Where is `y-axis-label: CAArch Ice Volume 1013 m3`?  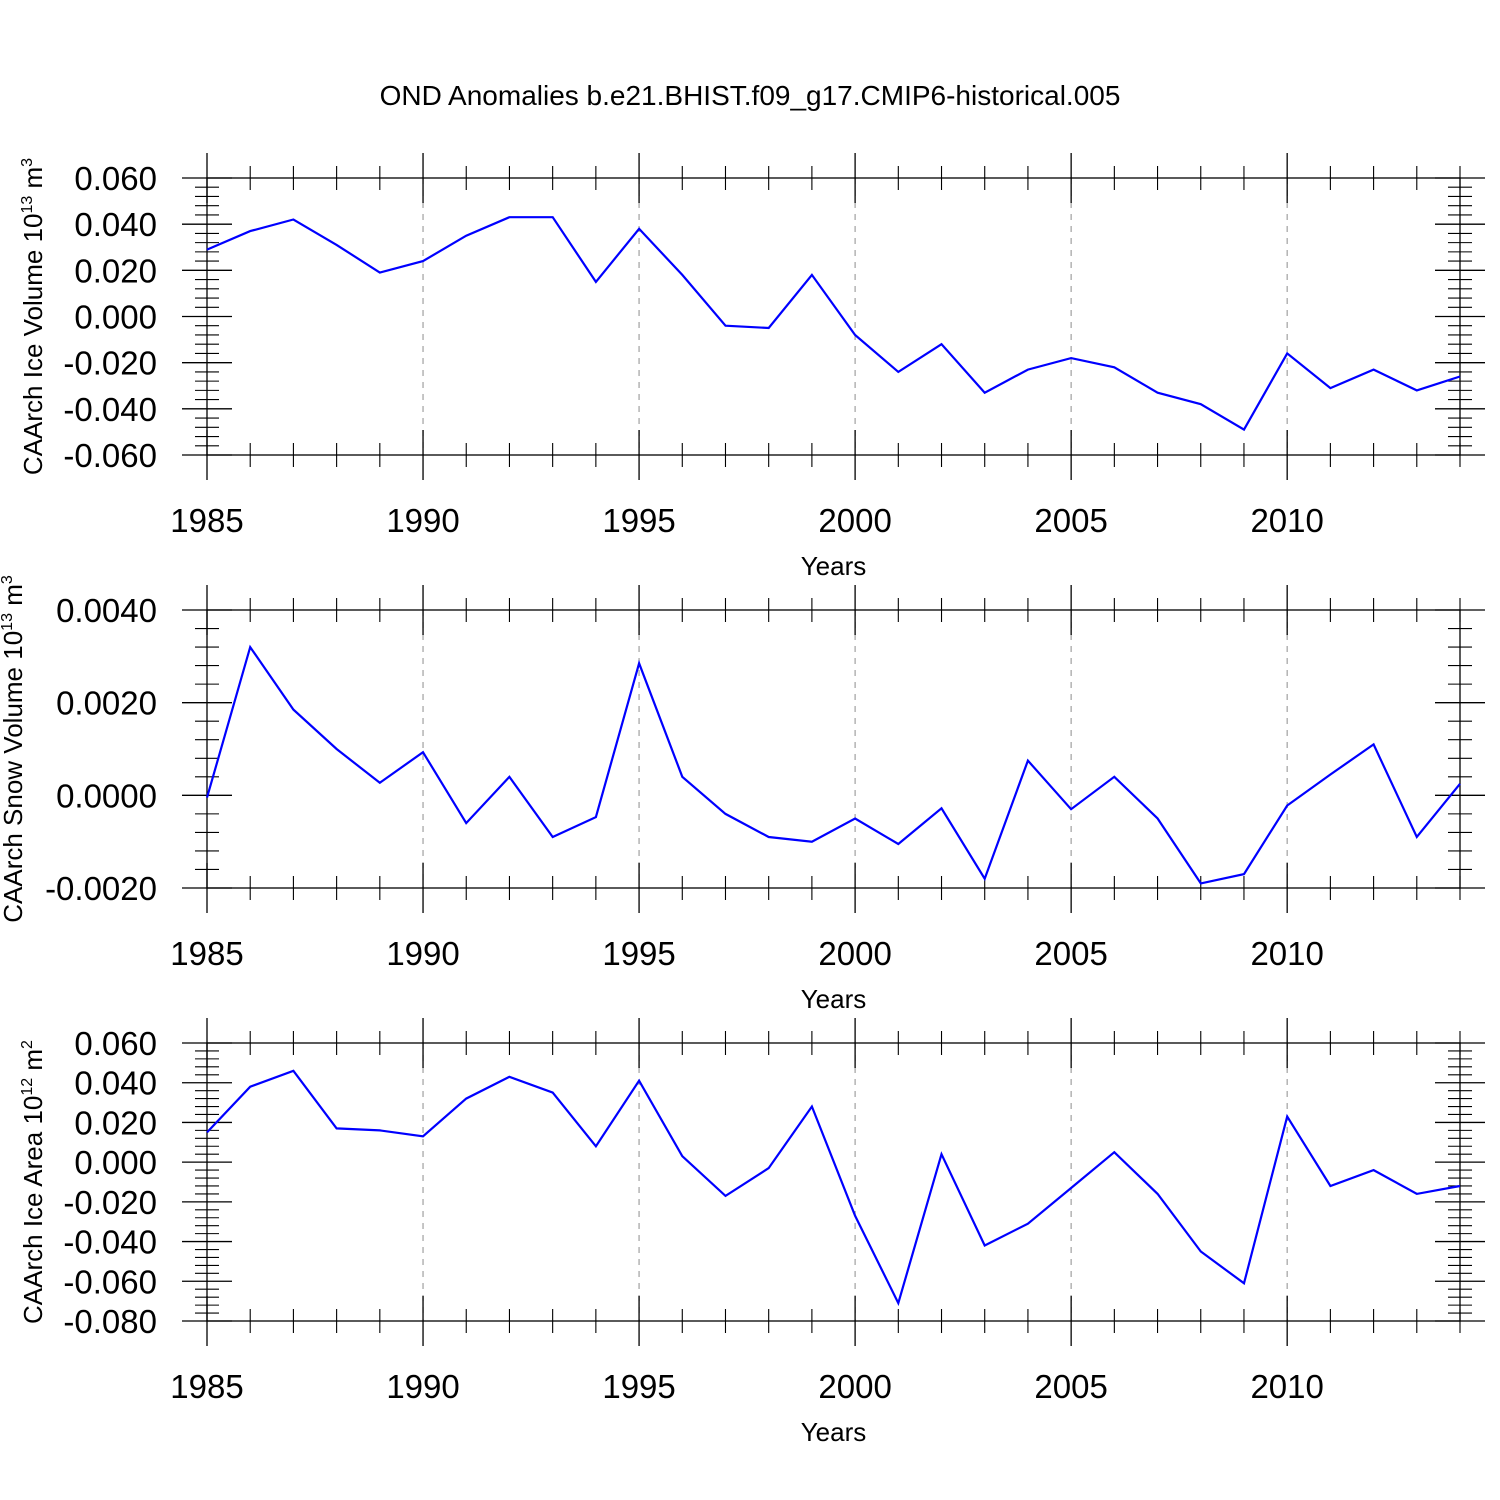 y-axis-label: CAArch Ice Volume 1013 m3 is located at coordinates (33, 316).